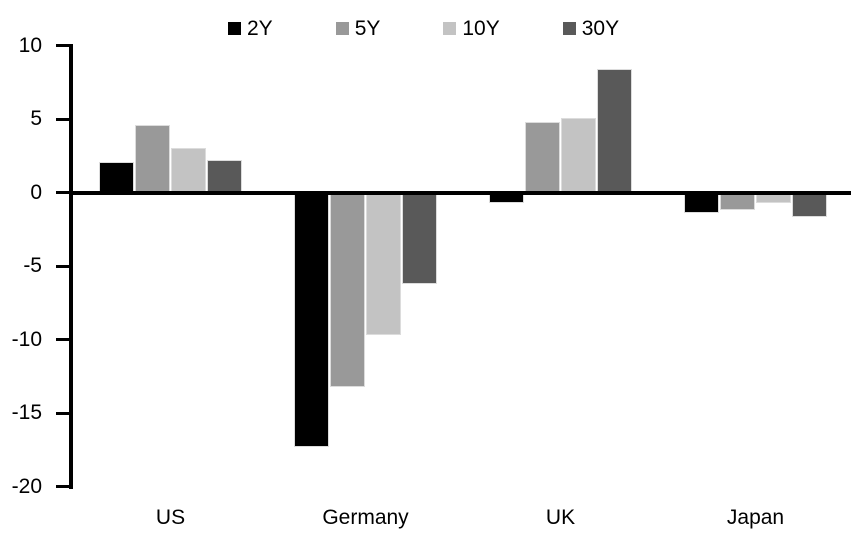  What do you see at coordinates (367, 28) in the screenshot?
I see `legend-label-5y: 5Y` at bounding box center [367, 28].